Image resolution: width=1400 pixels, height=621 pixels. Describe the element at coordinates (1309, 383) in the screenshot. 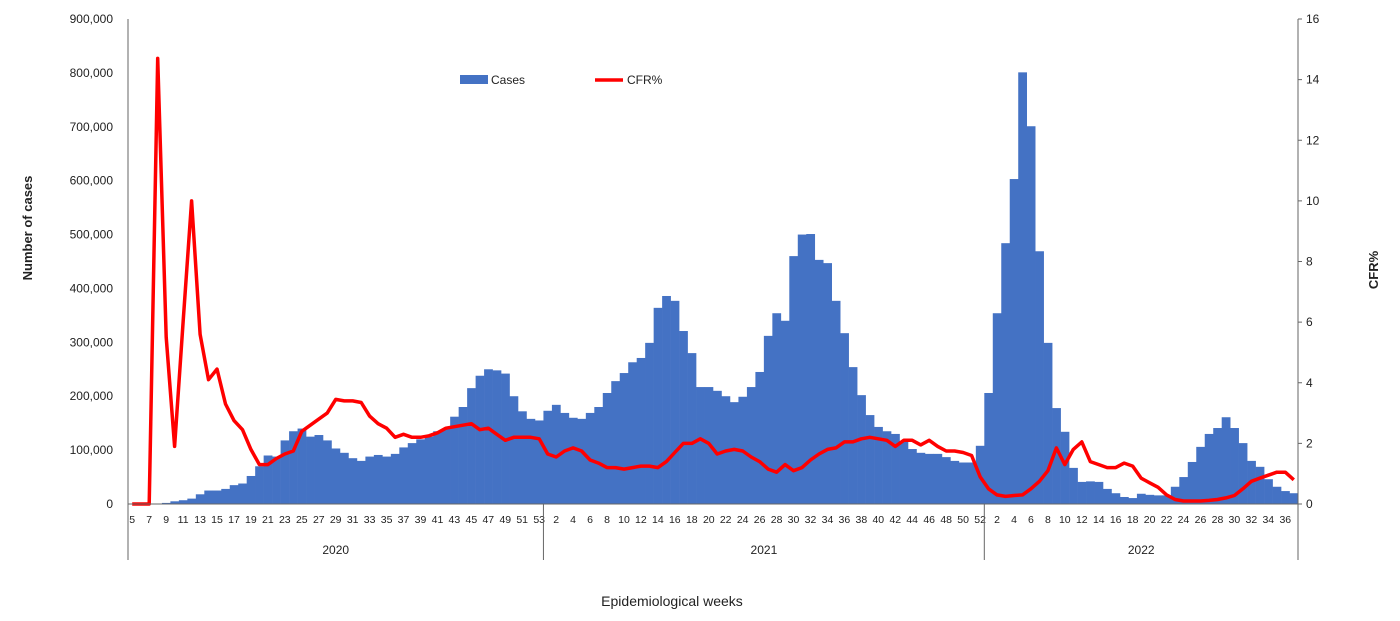

I see `y2-tick-label: 4` at that location.